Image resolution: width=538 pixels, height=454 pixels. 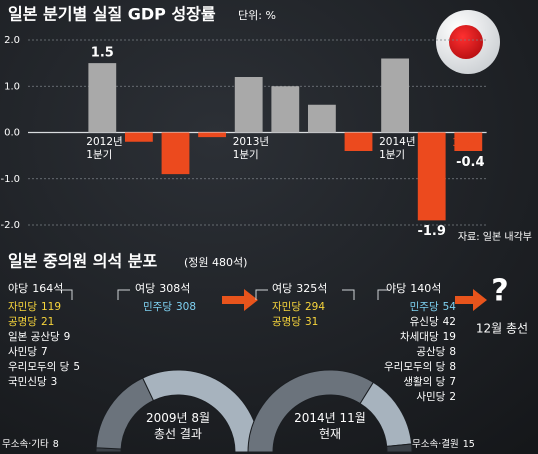 I want to click on party-seats: 308, so click(x=186, y=307).